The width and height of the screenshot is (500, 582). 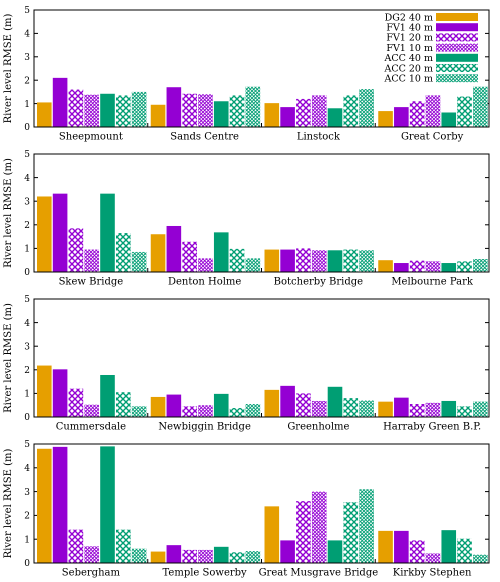 I want to click on bar-denton-holme-fv1-10-m, so click(x=205, y=265).